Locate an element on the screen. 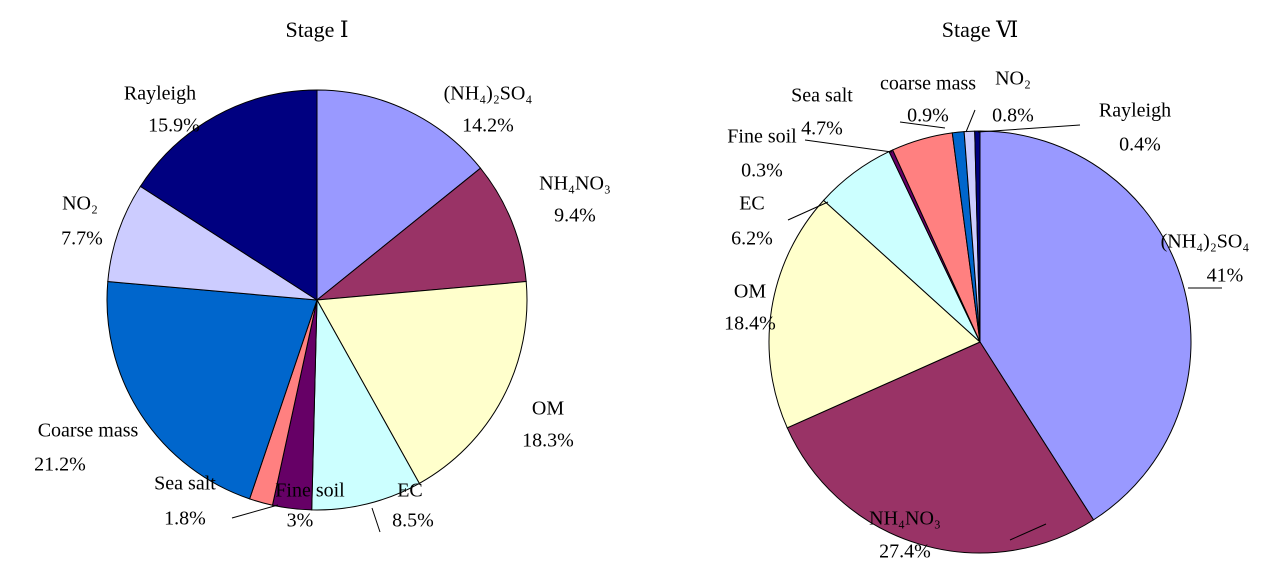 The image size is (1281, 565). value-label: 0.9% is located at coordinates (928, 116).